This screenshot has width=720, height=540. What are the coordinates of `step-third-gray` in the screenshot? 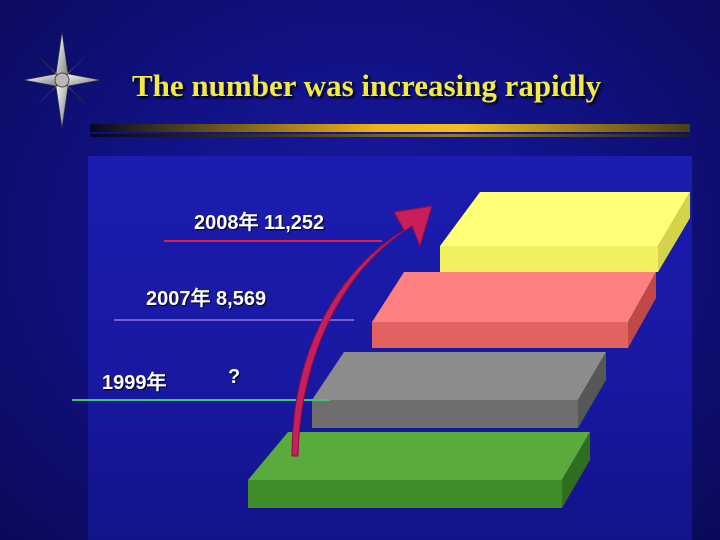 It's located at (459, 390).